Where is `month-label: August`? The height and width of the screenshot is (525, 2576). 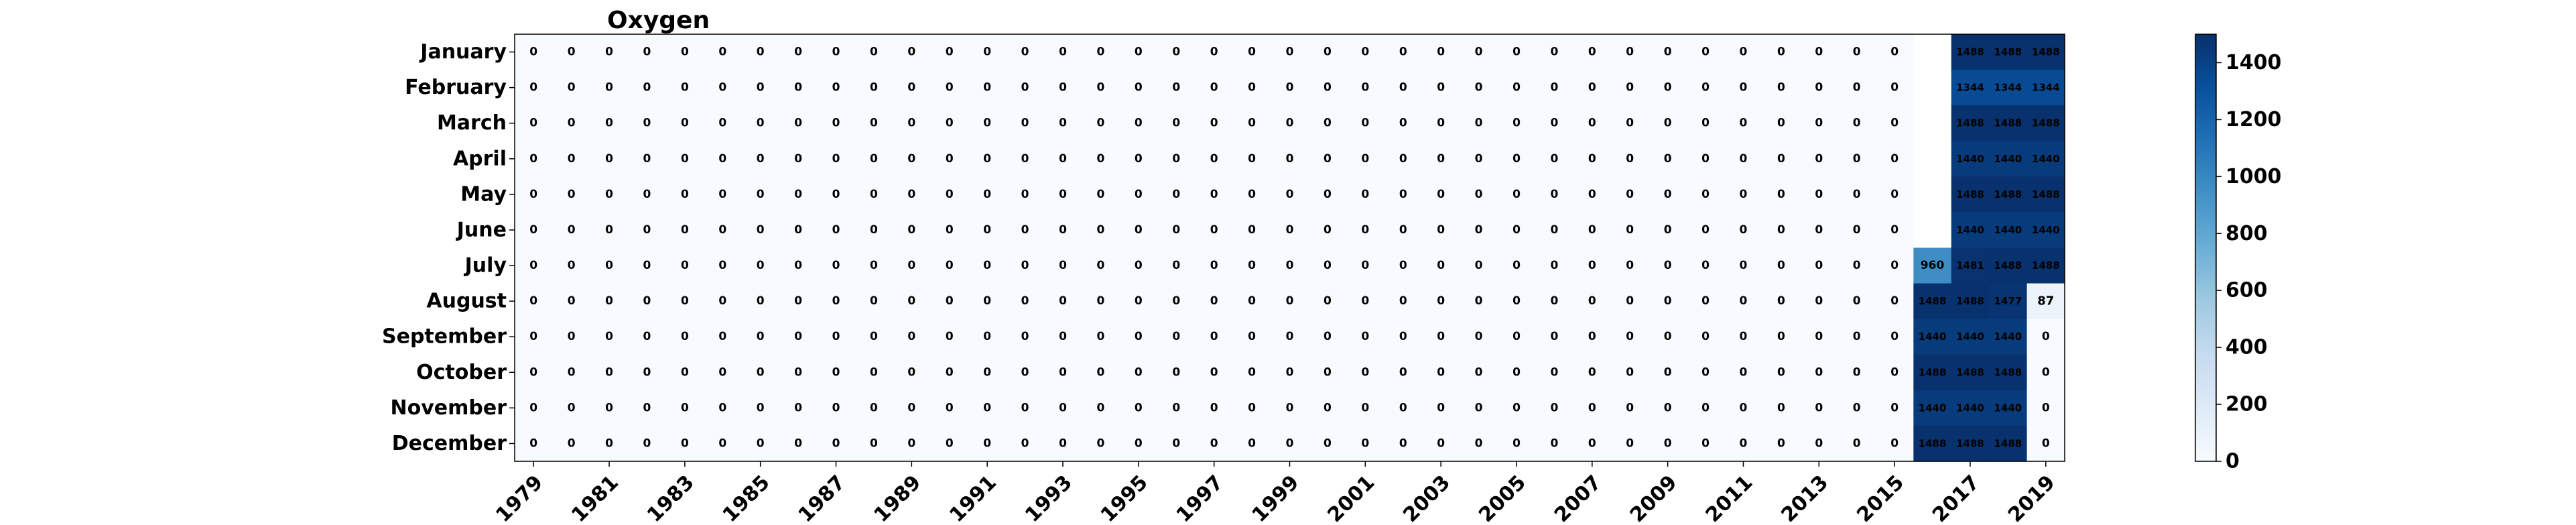
month-label: August is located at coordinates (466, 301).